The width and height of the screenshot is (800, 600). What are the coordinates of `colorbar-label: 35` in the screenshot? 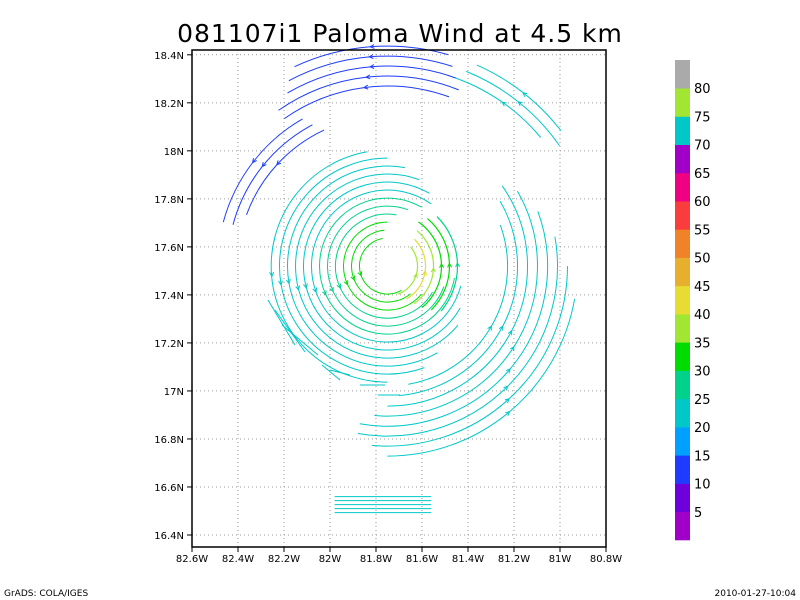 It's located at (702, 343).